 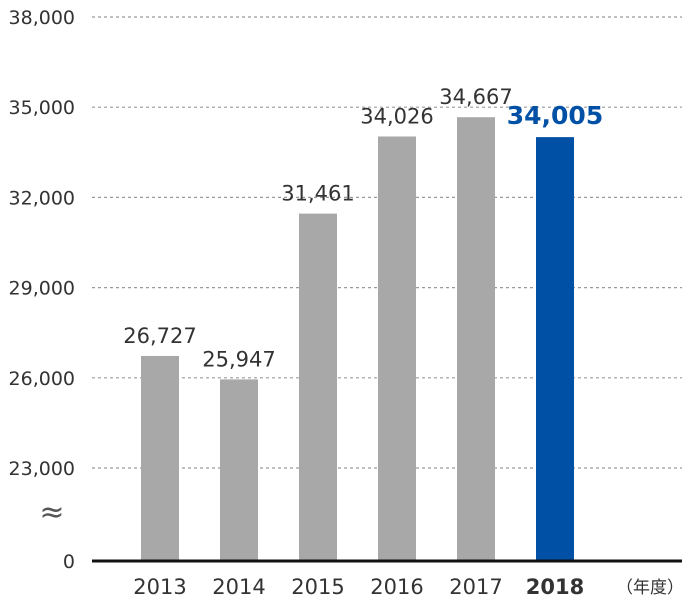 I want to click on x-tick-label-2018: 2018, so click(x=555, y=587).